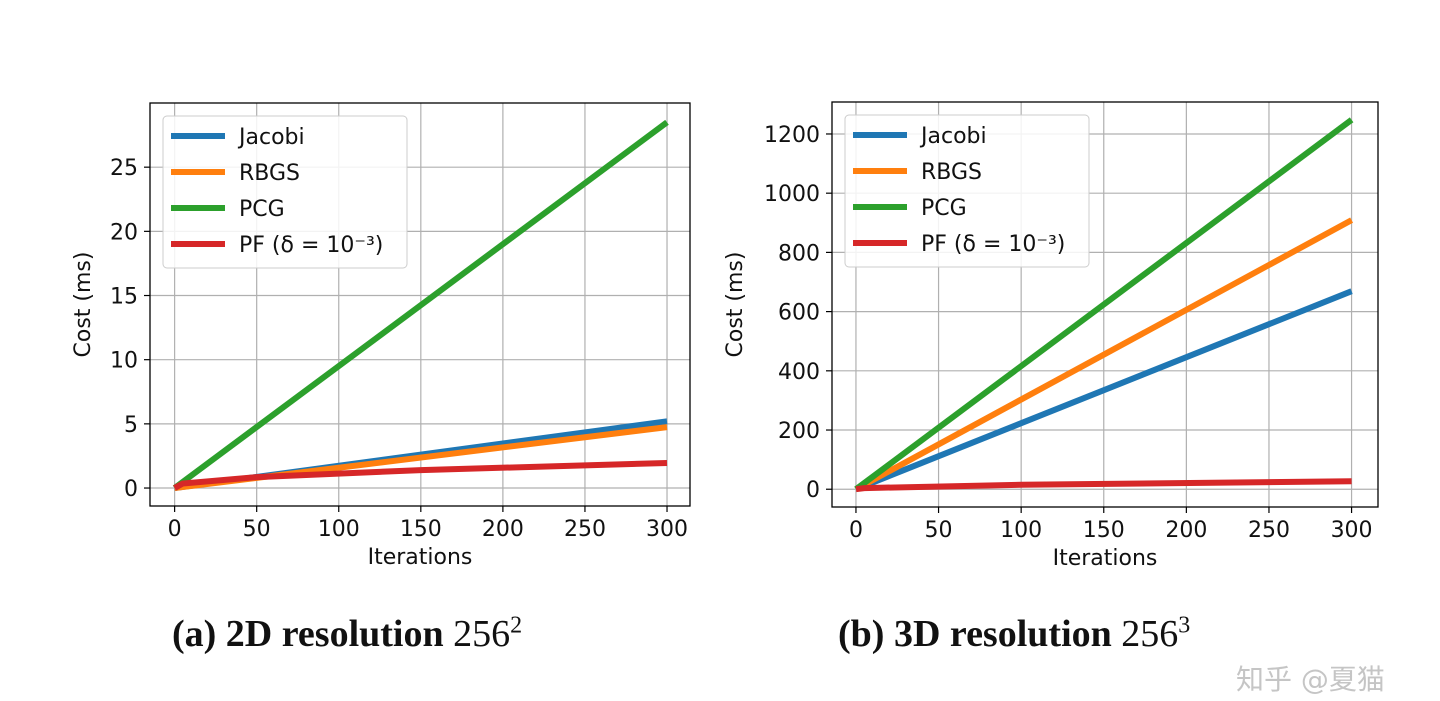 Image resolution: width=1440 pixels, height=701 pixels. What do you see at coordinates (1103, 390) in the screenshot?
I see `series-line-jacobi` at bounding box center [1103, 390].